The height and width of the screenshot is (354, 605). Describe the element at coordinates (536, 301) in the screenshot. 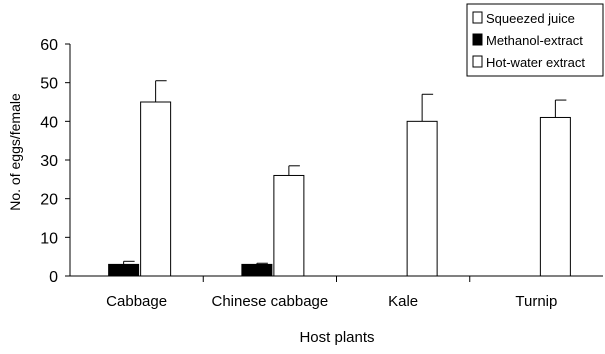

I see `x-tick-label: Turnip` at that location.